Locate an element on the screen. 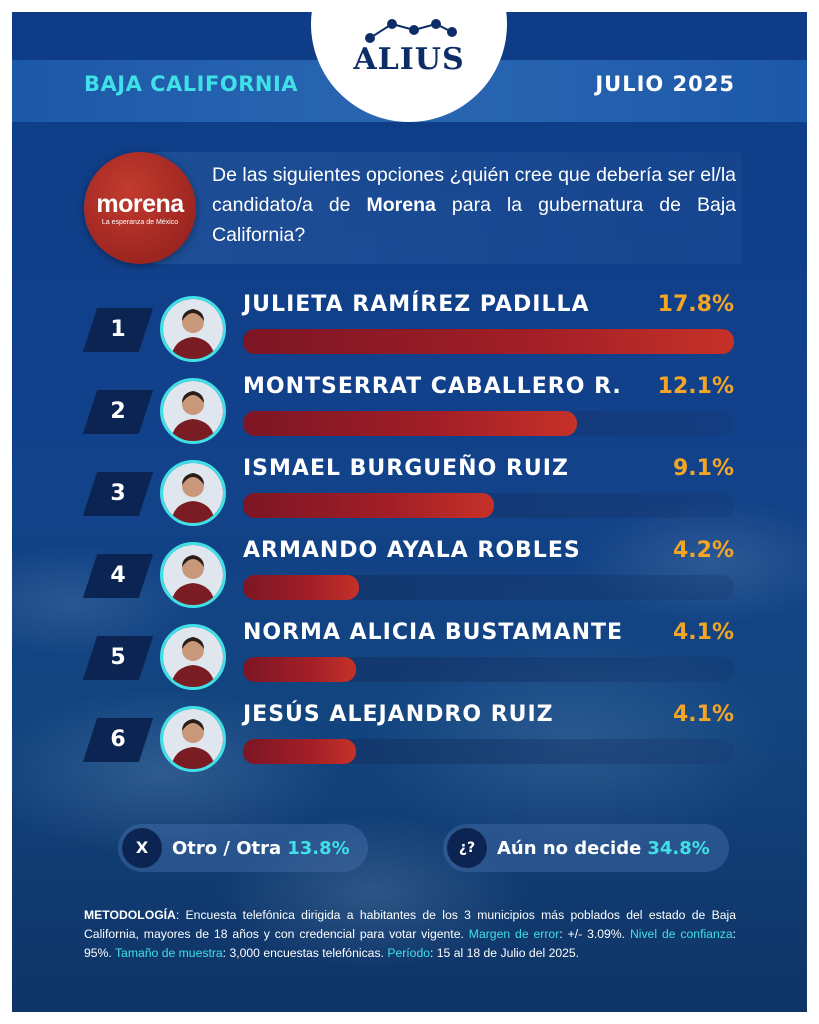  question-band is located at coordinates (447, 208).